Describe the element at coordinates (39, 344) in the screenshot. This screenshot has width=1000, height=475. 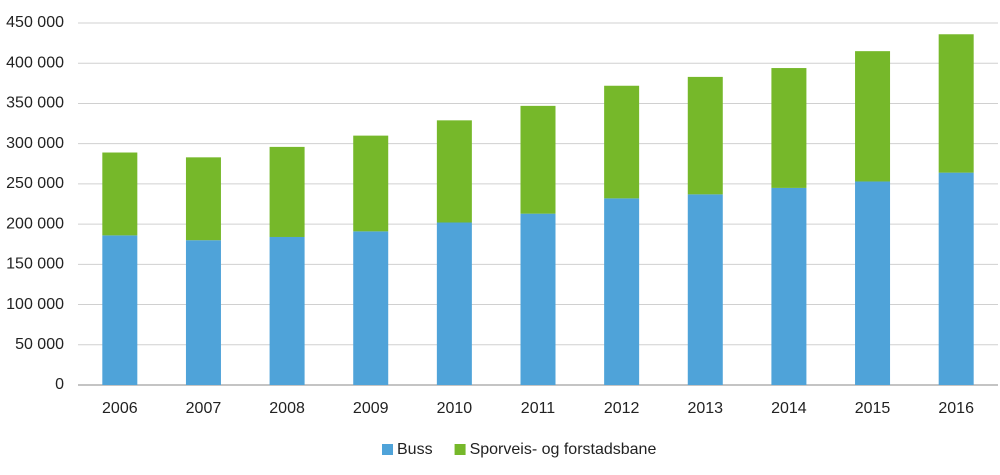
I see `y-tick-label: 50 000` at that location.